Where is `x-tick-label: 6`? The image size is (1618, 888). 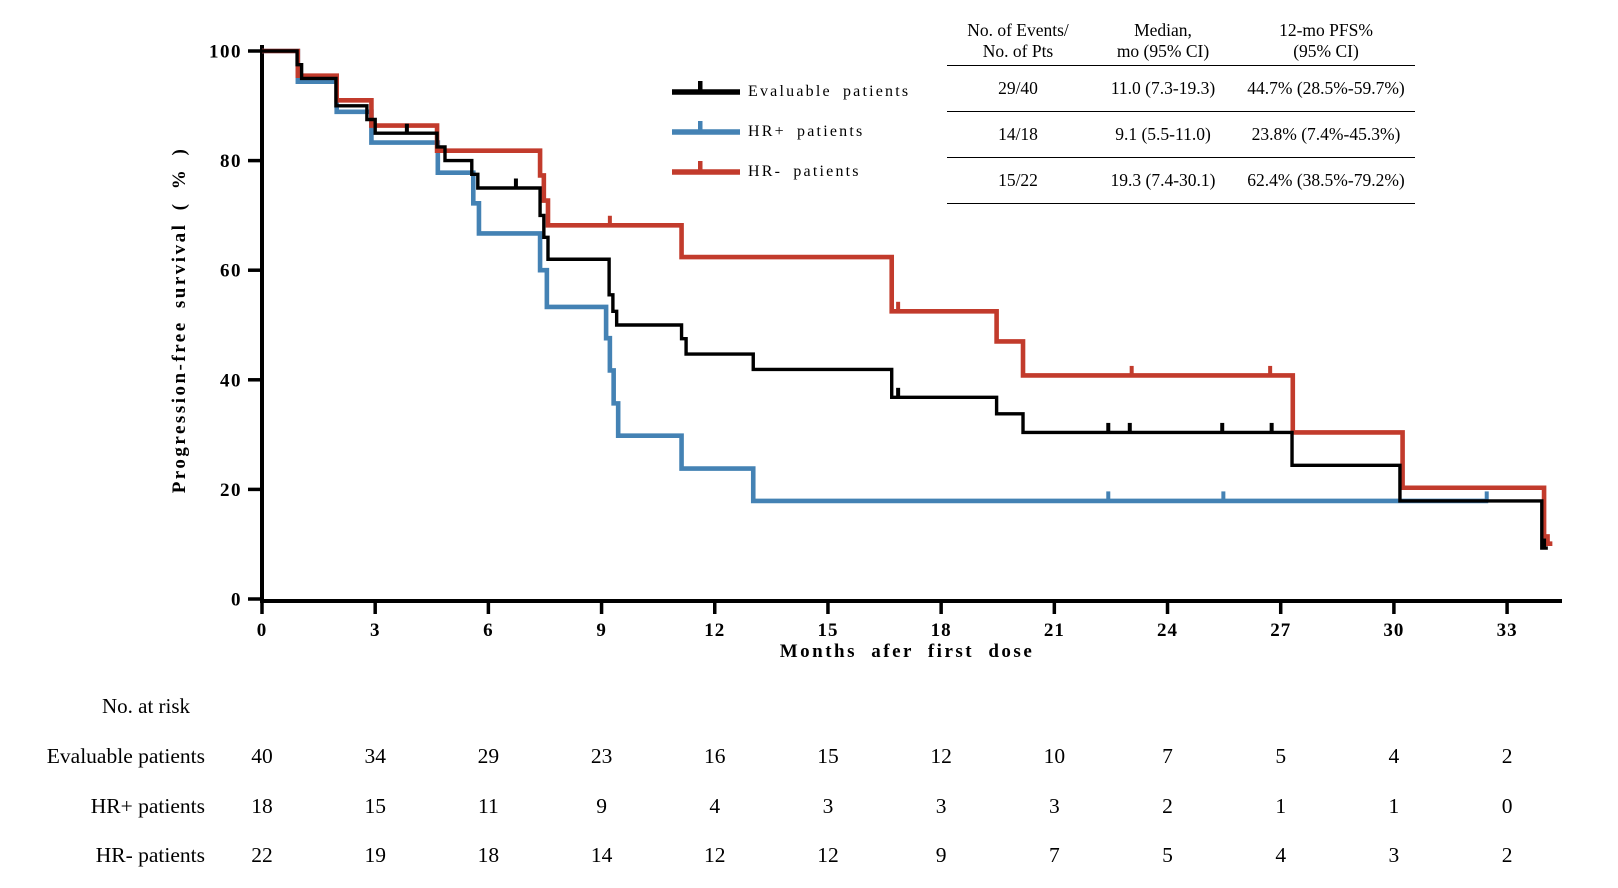 x-tick-label: 6 is located at coordinates (488, 630).